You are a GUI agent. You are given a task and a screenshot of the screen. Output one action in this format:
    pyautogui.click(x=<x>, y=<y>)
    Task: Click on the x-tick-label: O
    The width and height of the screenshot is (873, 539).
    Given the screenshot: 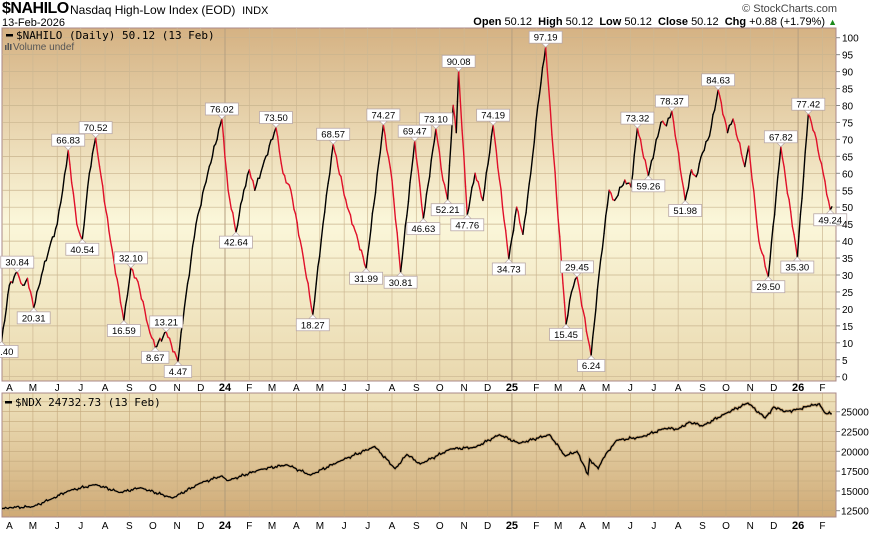 What is the action you would take?
    pyautogui.click(x=726, y=388)
    